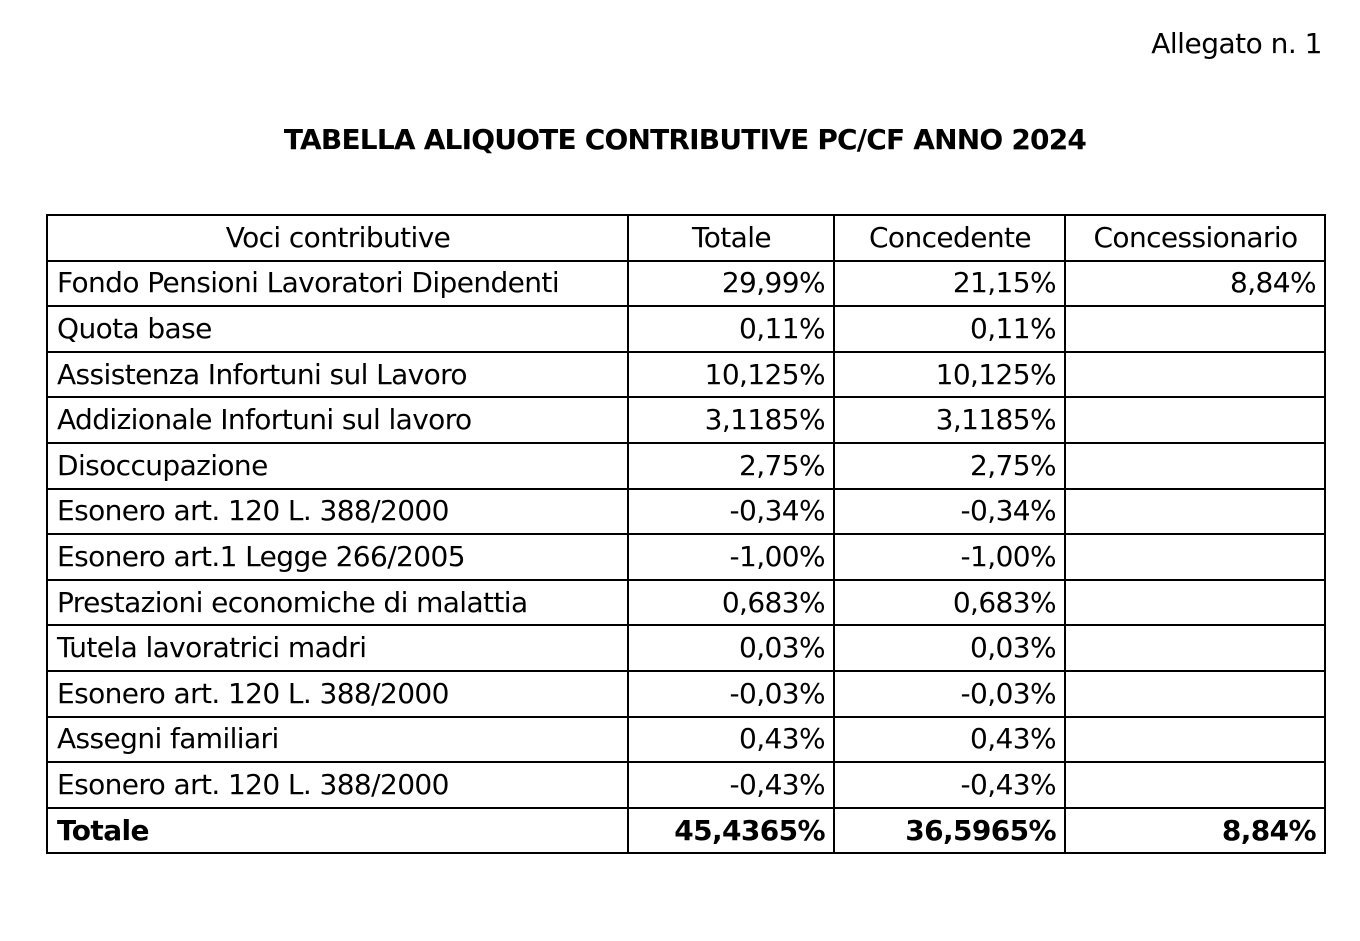 Image resolution: width=1360 pixels, height=941 pixels. Describe the element at coordinates (949, 420) in the screenshot. I see `concedente-cell: 3,1185%` at that location.